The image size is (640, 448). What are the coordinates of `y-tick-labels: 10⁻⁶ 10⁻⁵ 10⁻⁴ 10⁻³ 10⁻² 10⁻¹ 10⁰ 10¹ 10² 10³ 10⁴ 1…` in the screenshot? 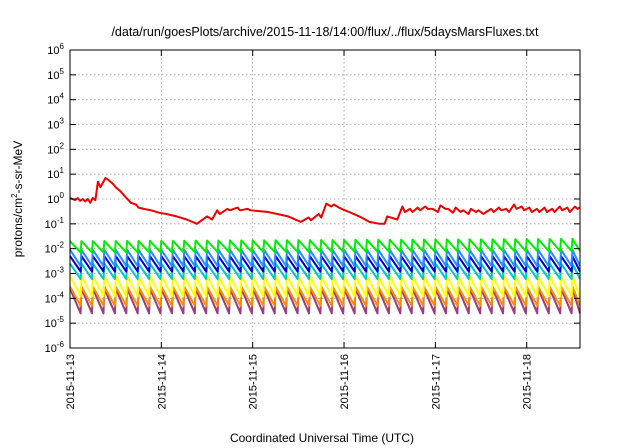 It's located at (55, 198).